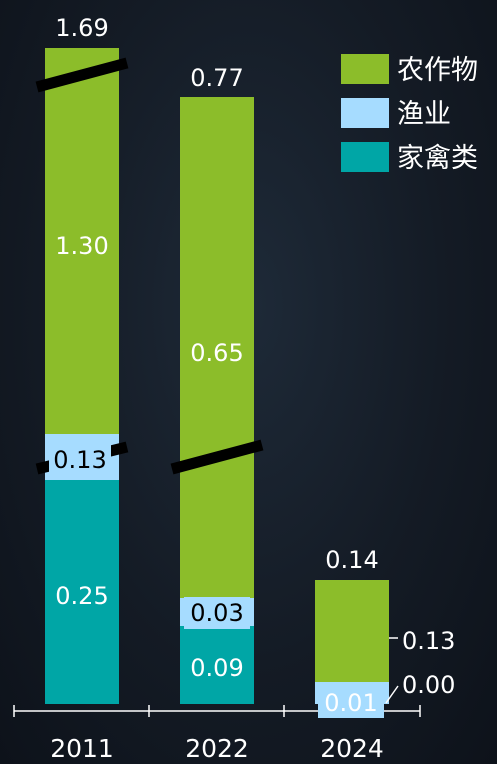 This screenshot has width=497, height=764. I want to click on label-fishery-2024: 0.01, so click(350, 703).